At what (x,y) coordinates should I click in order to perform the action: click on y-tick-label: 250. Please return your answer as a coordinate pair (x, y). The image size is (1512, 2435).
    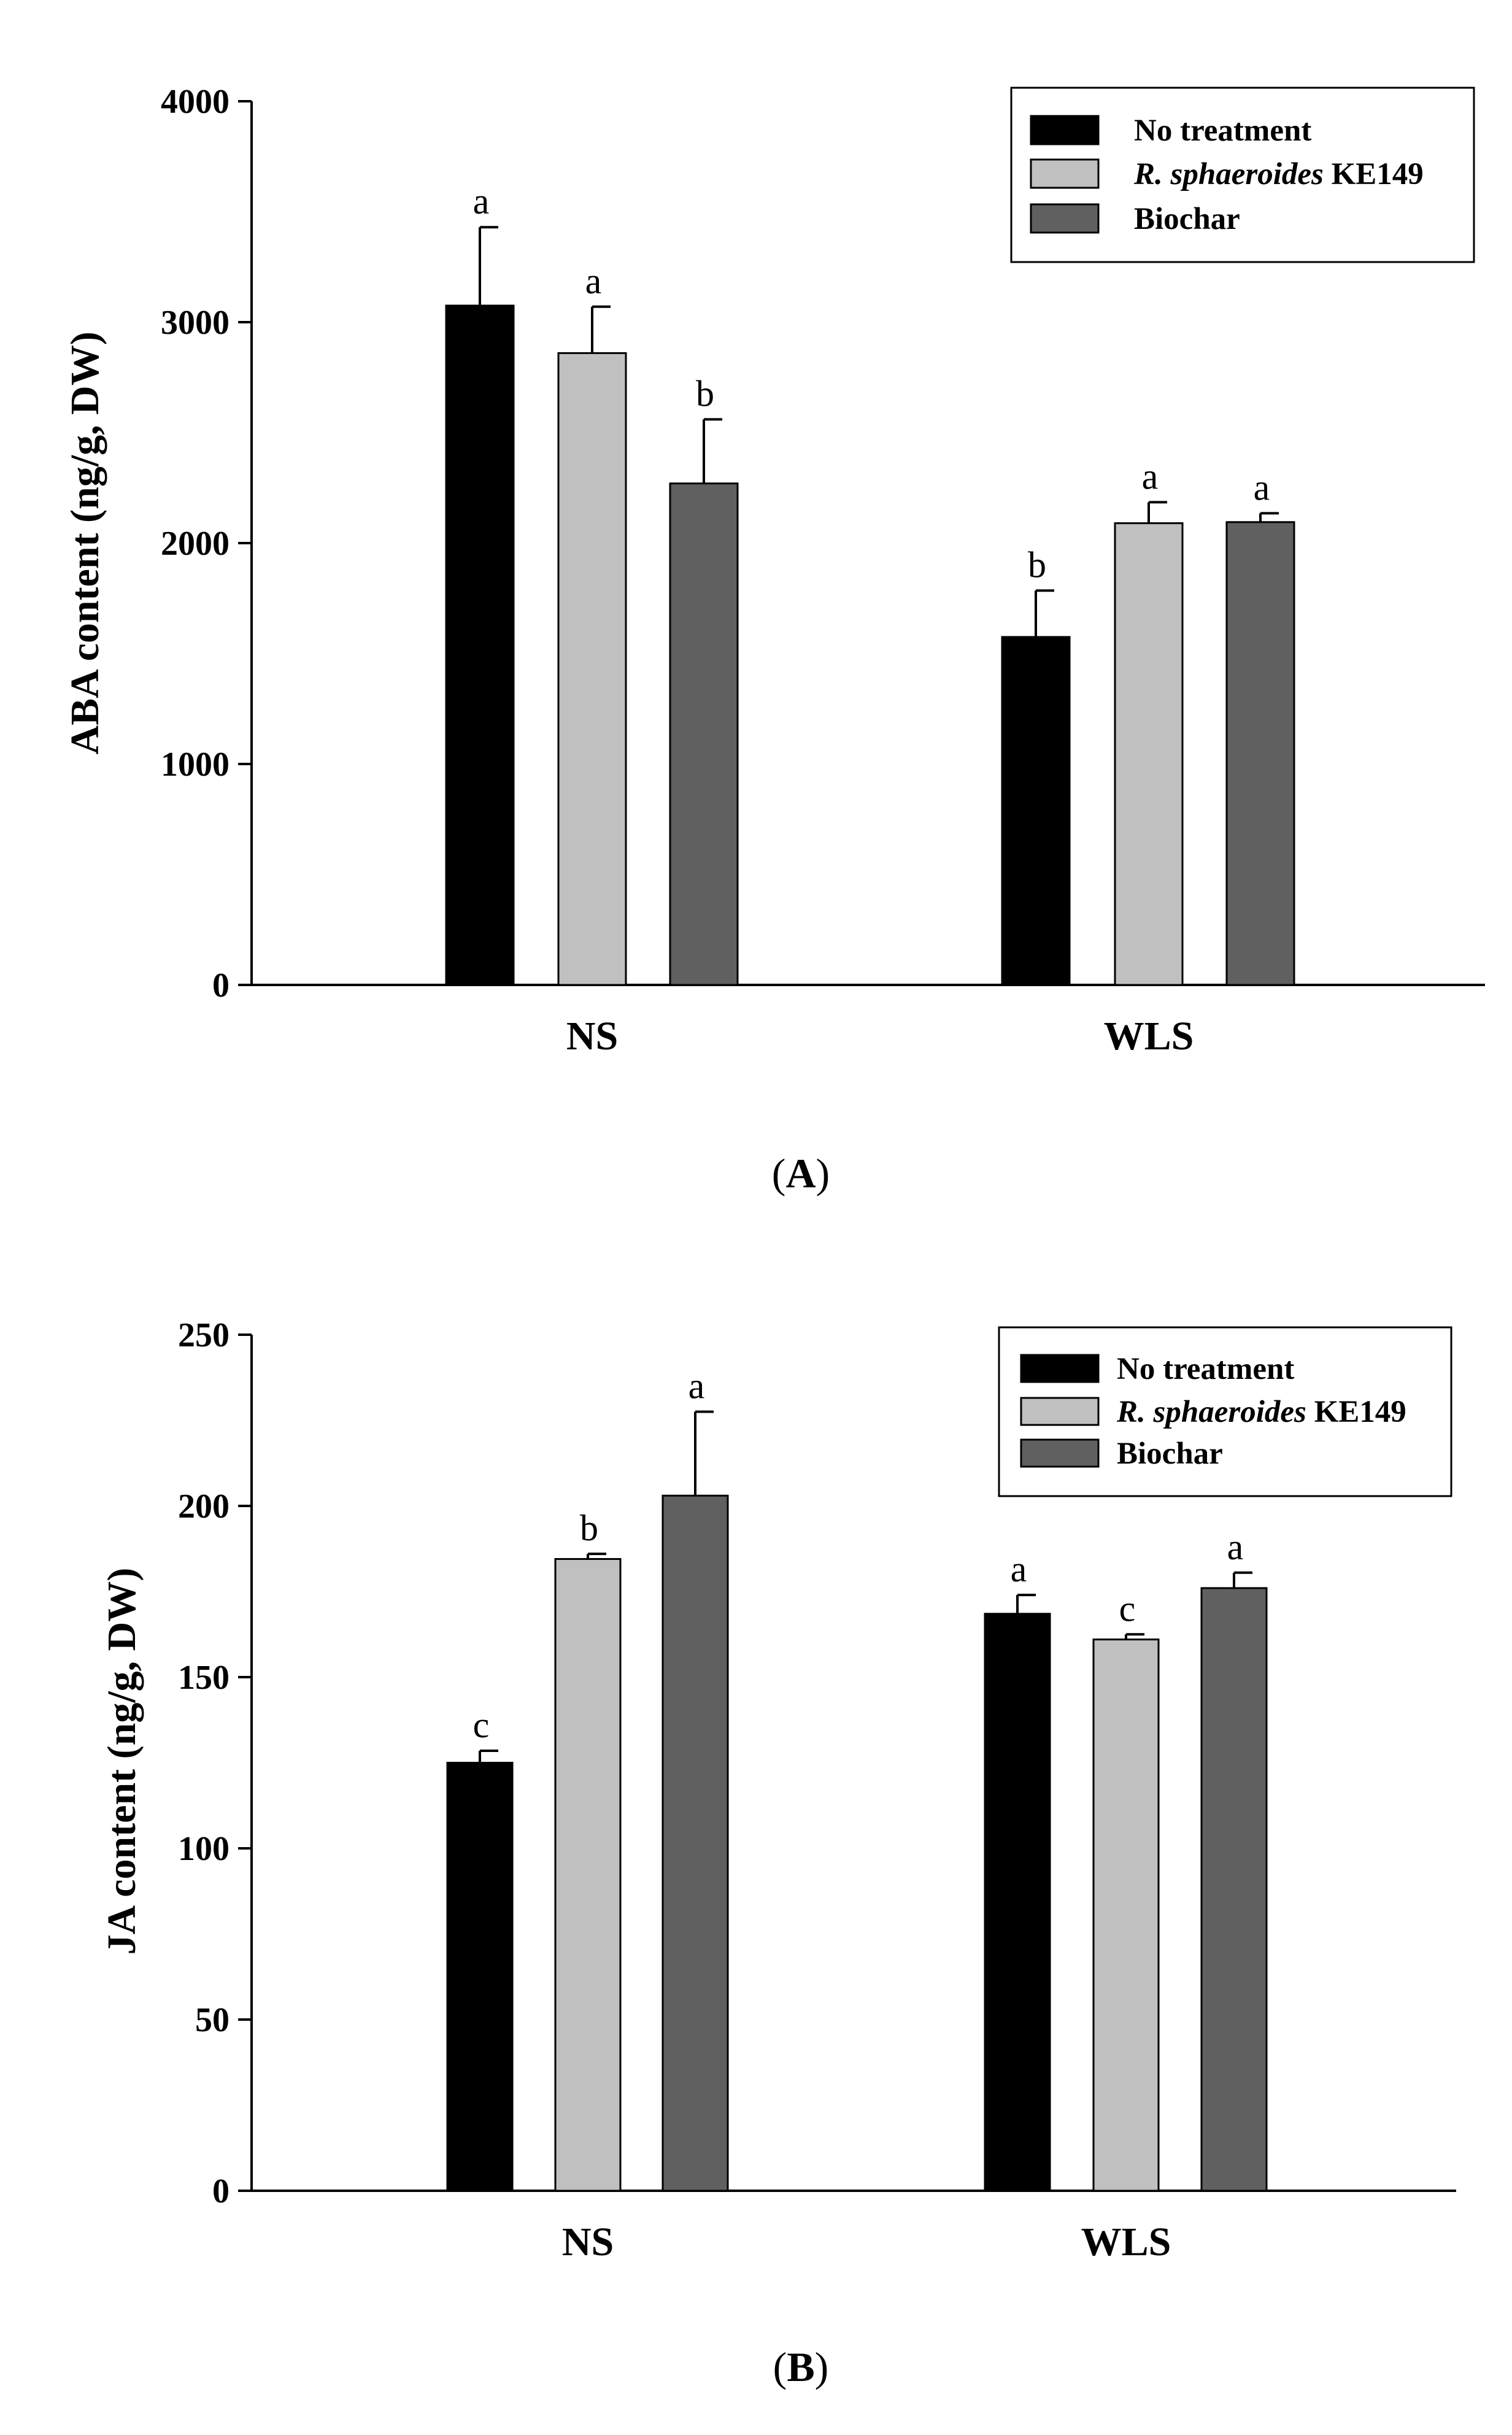
    Looking at the image, I should click on (204, 1335).